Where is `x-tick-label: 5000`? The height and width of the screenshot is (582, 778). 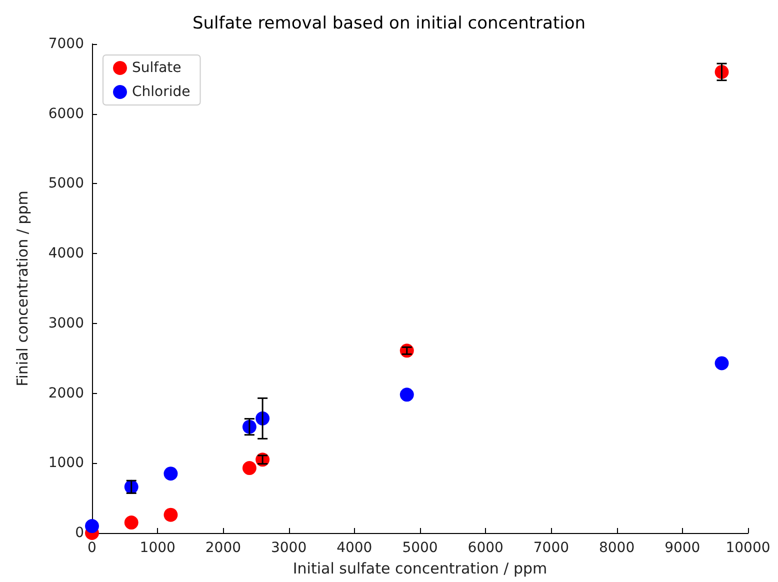
x-tick-label: 5000 is located at coordinates (420, 548).